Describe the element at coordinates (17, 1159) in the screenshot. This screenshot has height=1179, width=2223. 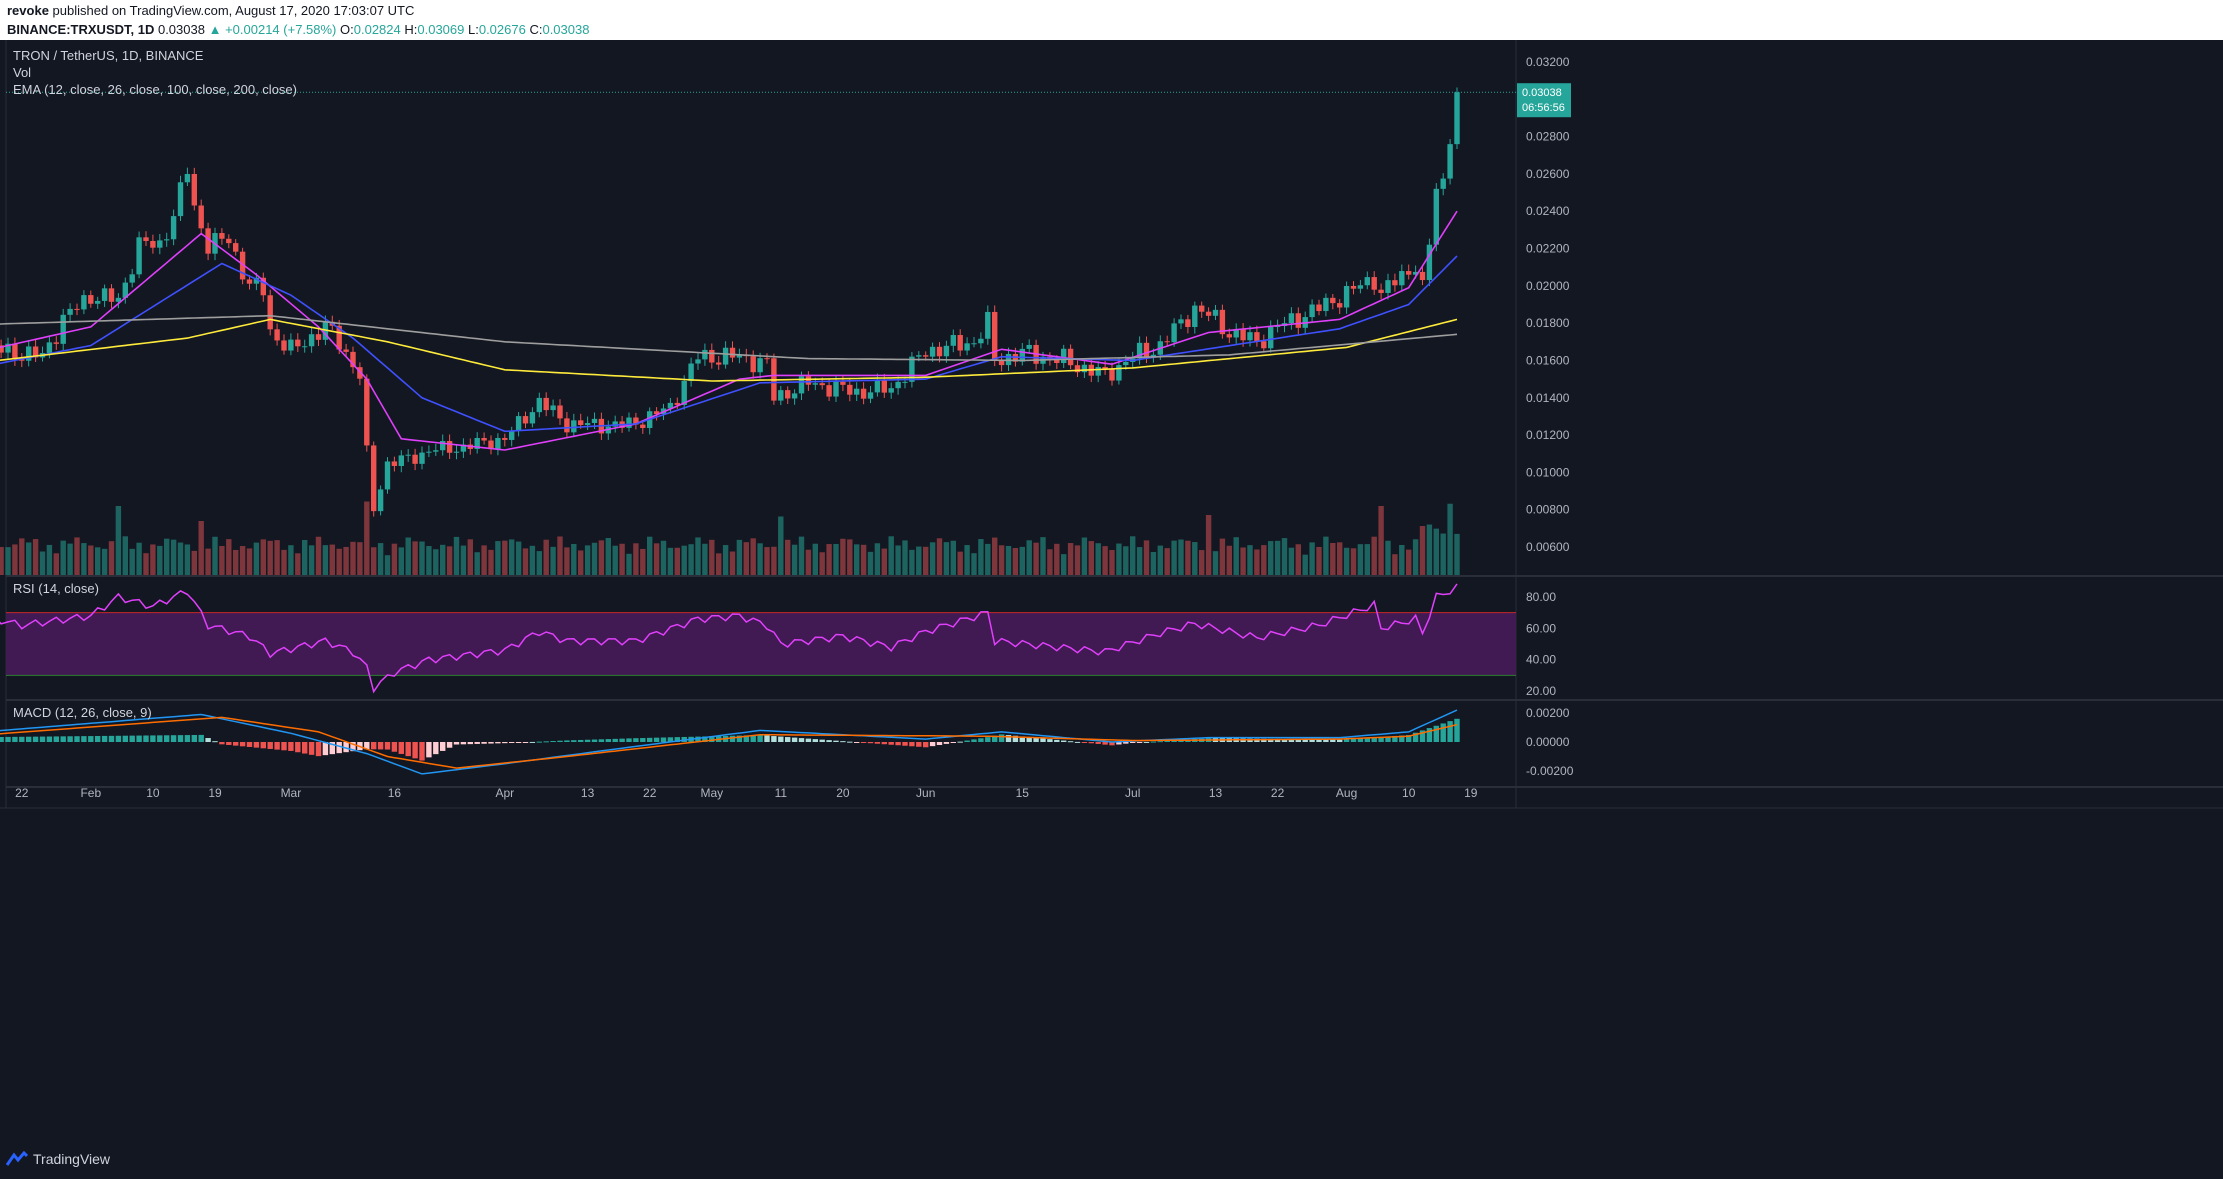
I see `tradingview-logo-icon` at that location.